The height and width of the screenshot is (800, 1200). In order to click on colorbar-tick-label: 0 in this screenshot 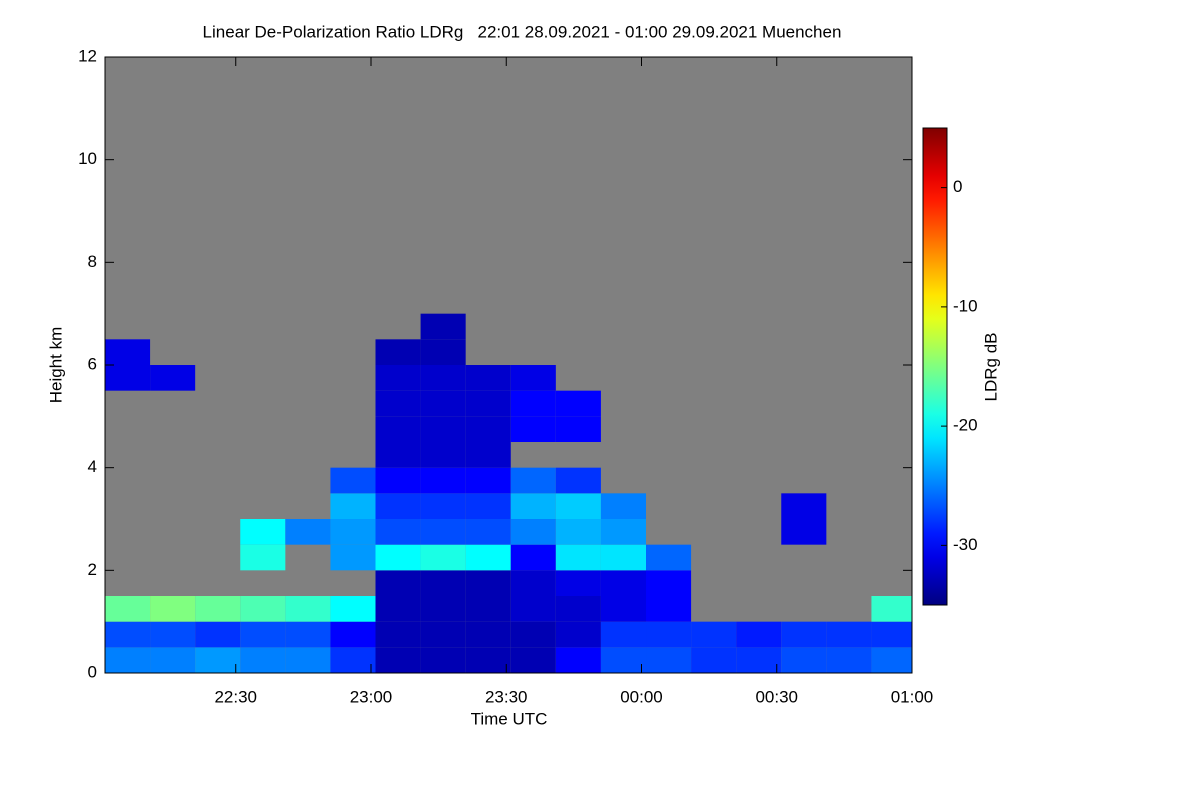, I will do `click(957, 186)`.